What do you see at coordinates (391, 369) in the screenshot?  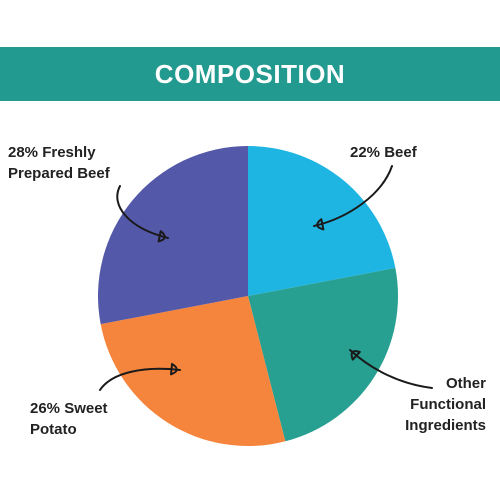 I see `arrow-other-functional-ingredients` at bounding box center [391, 369].